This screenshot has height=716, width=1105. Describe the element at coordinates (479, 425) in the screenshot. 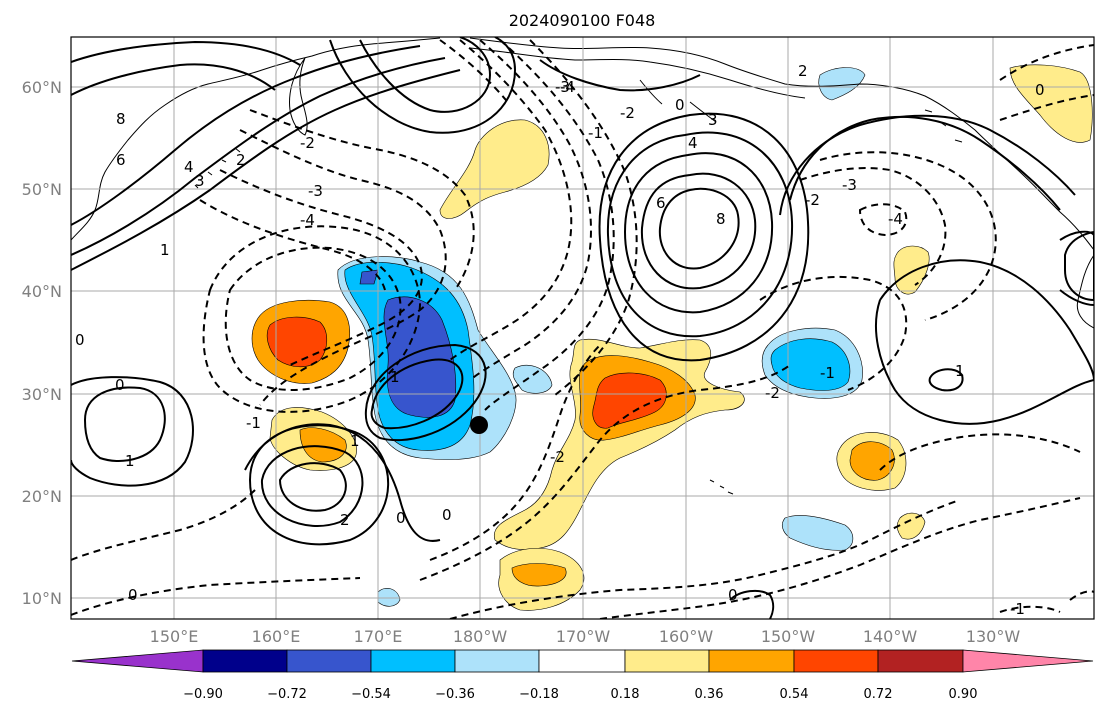

I see `storm-position-marker` at that location.